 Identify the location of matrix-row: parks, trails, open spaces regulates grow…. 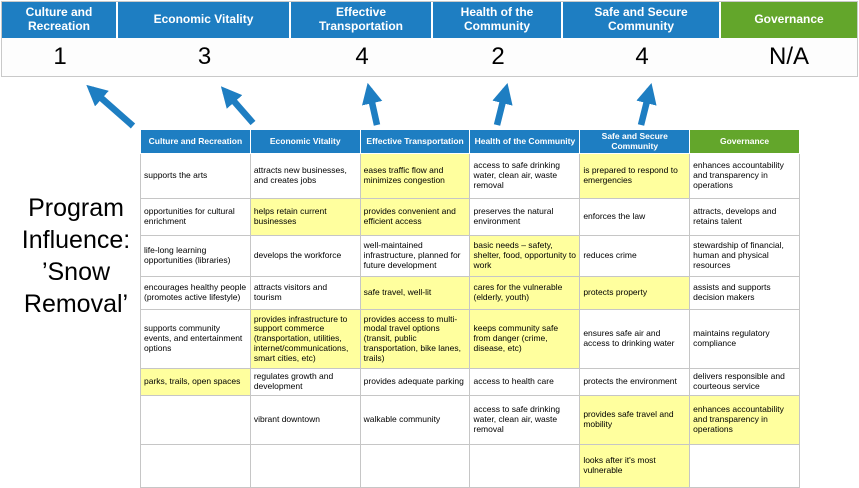
(470, 382).